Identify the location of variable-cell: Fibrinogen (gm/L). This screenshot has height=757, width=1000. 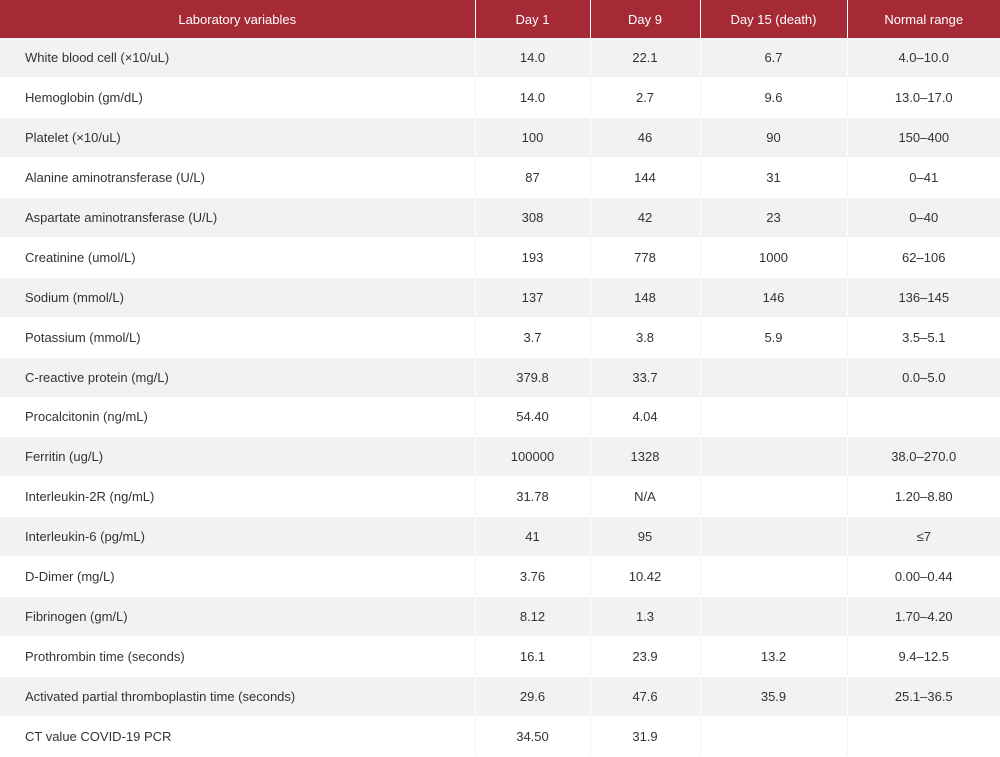
(238, 616).